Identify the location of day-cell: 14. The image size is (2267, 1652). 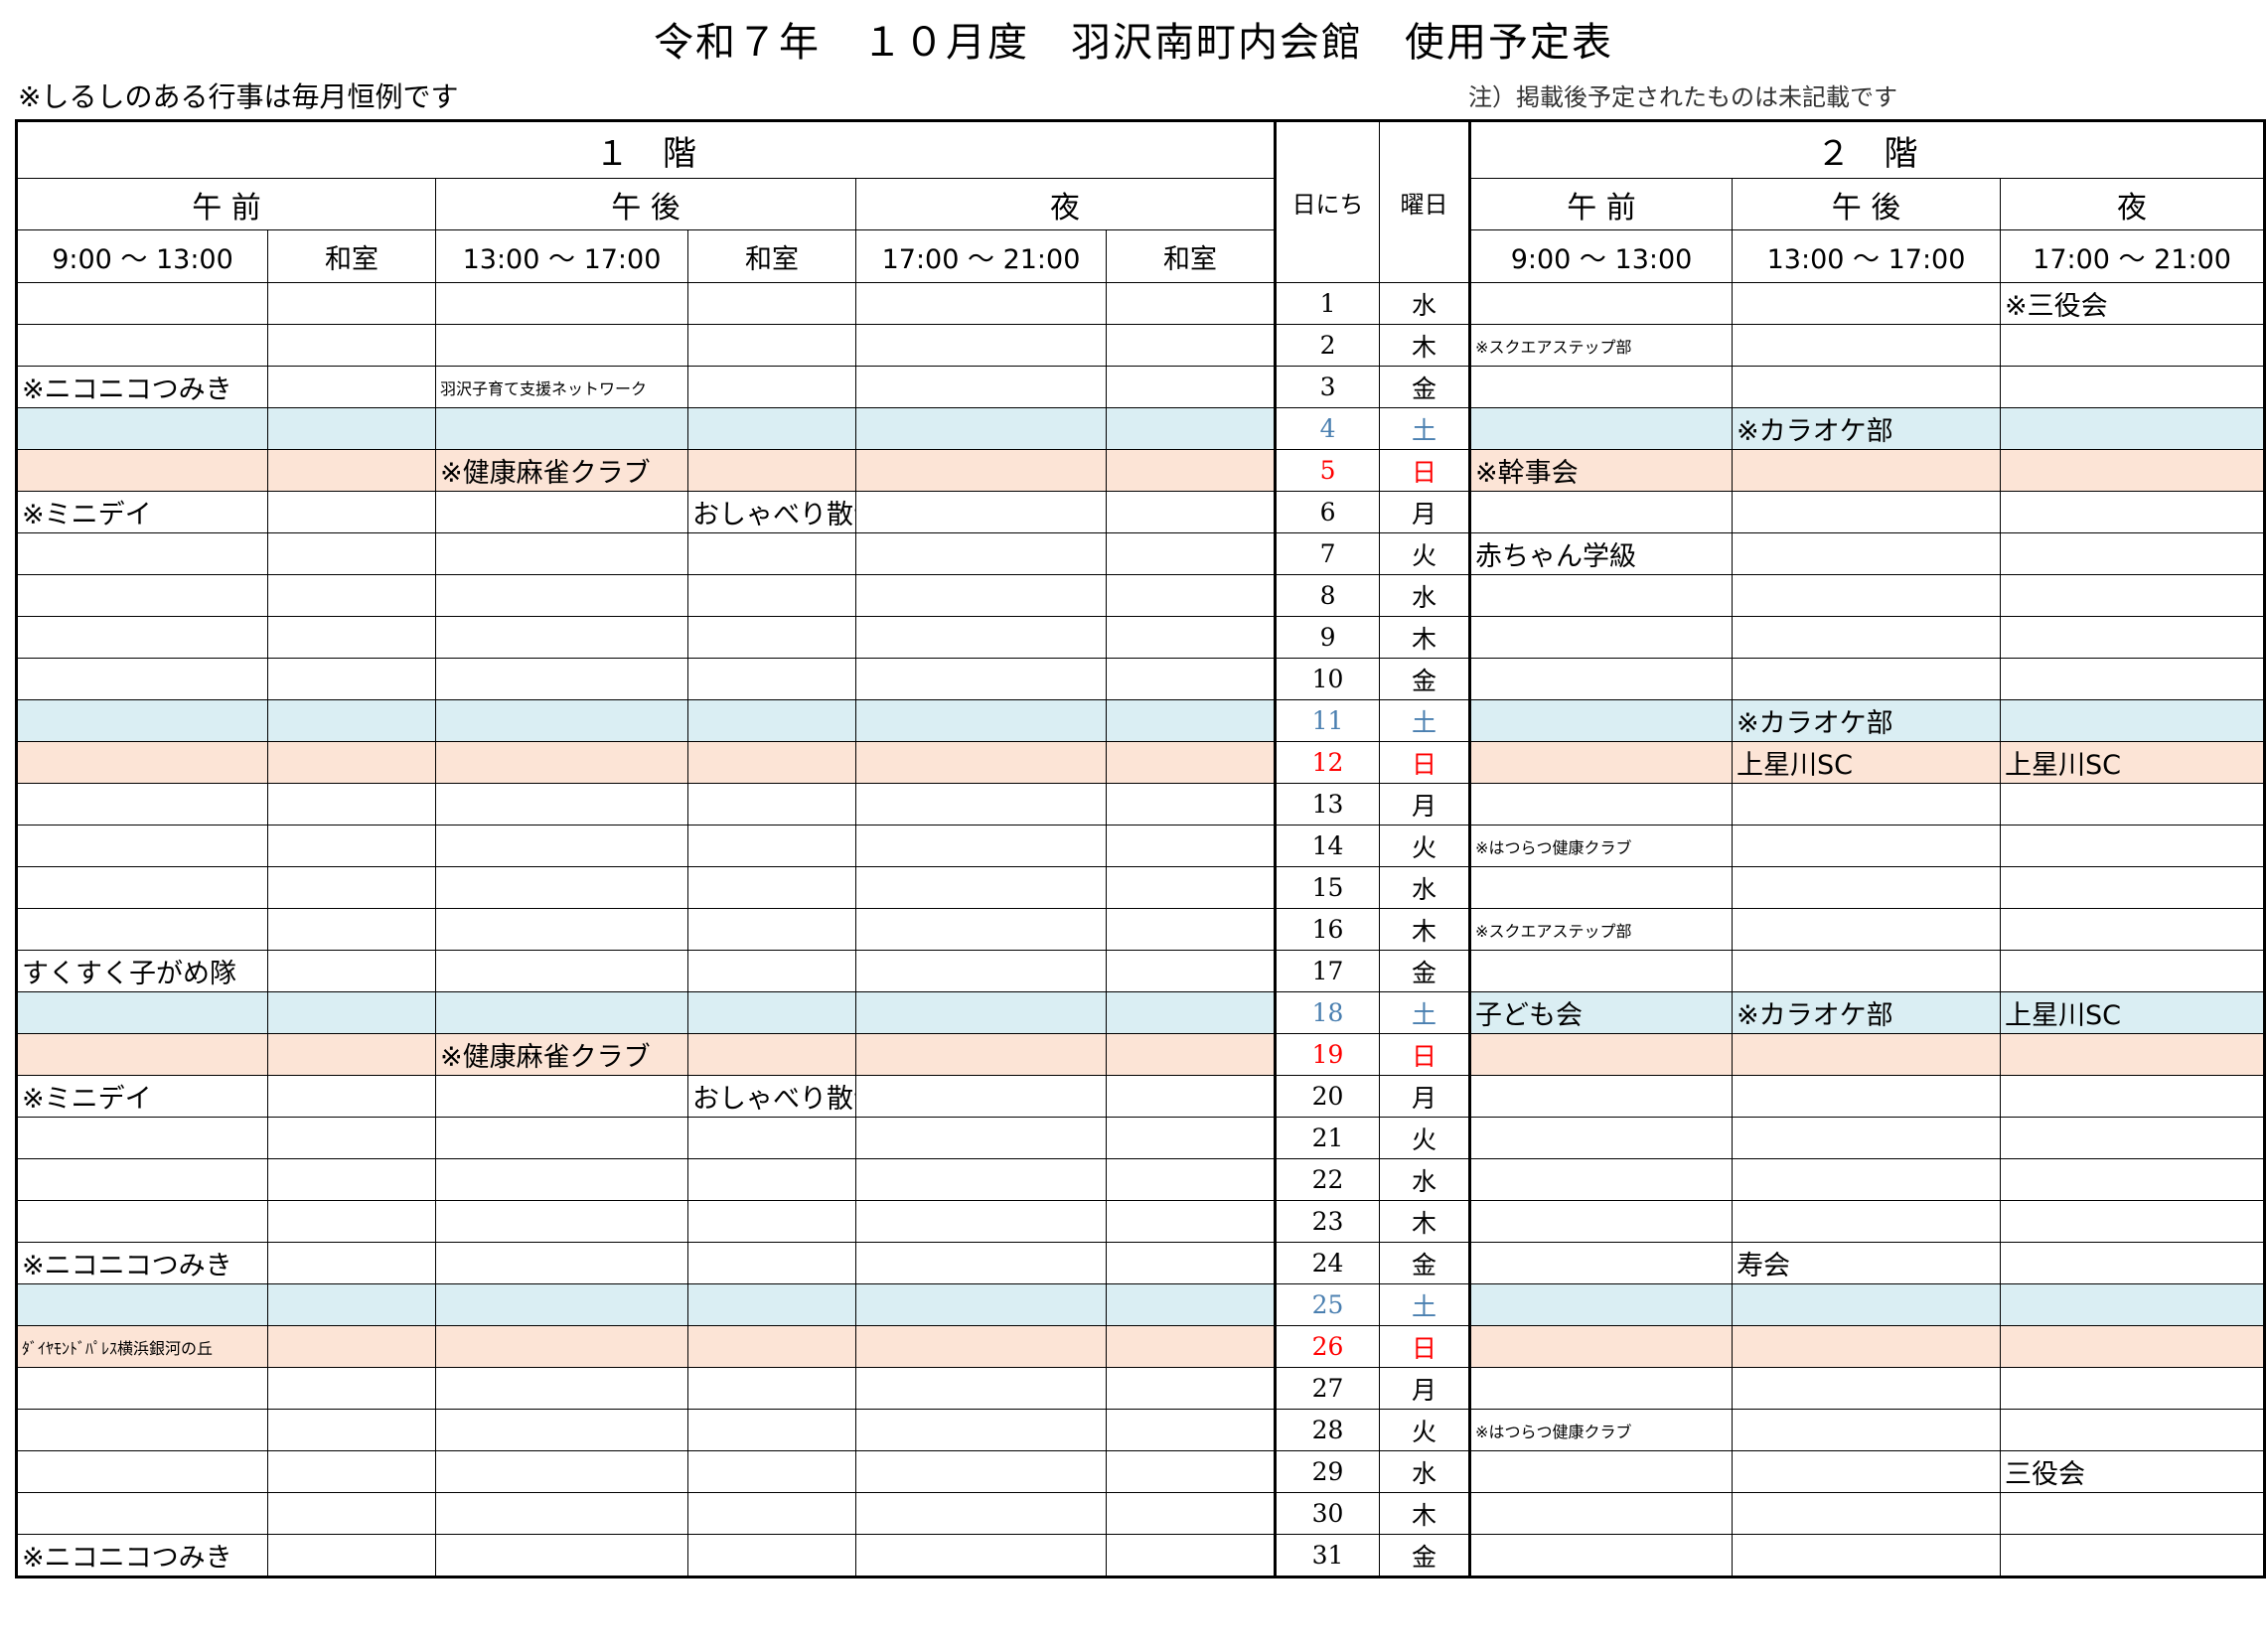
(1328, 846).